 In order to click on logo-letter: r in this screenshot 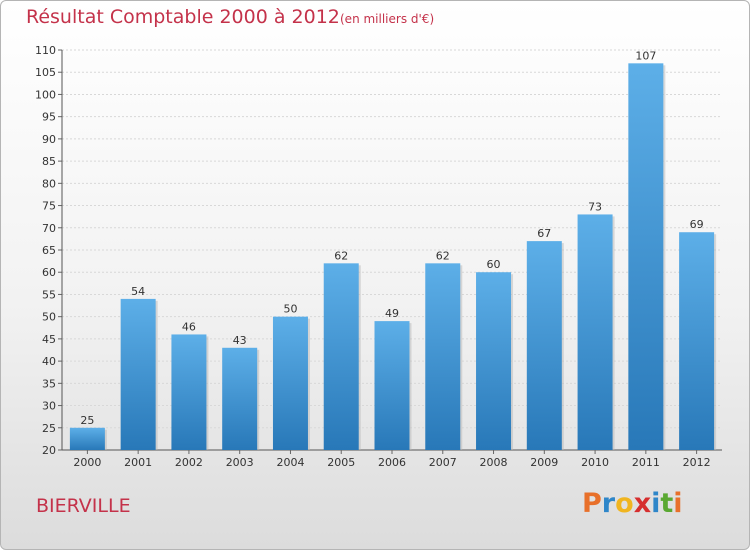, I will do `click(608, 503)`.